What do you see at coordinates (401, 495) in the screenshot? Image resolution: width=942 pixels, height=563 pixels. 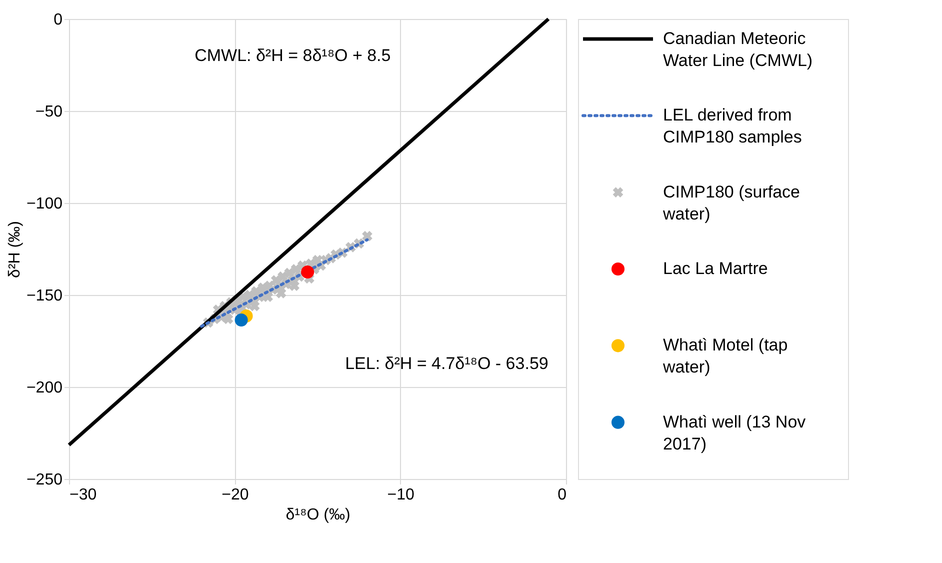 I see `x-tick-label: −10` at bounding box center [401, 495].